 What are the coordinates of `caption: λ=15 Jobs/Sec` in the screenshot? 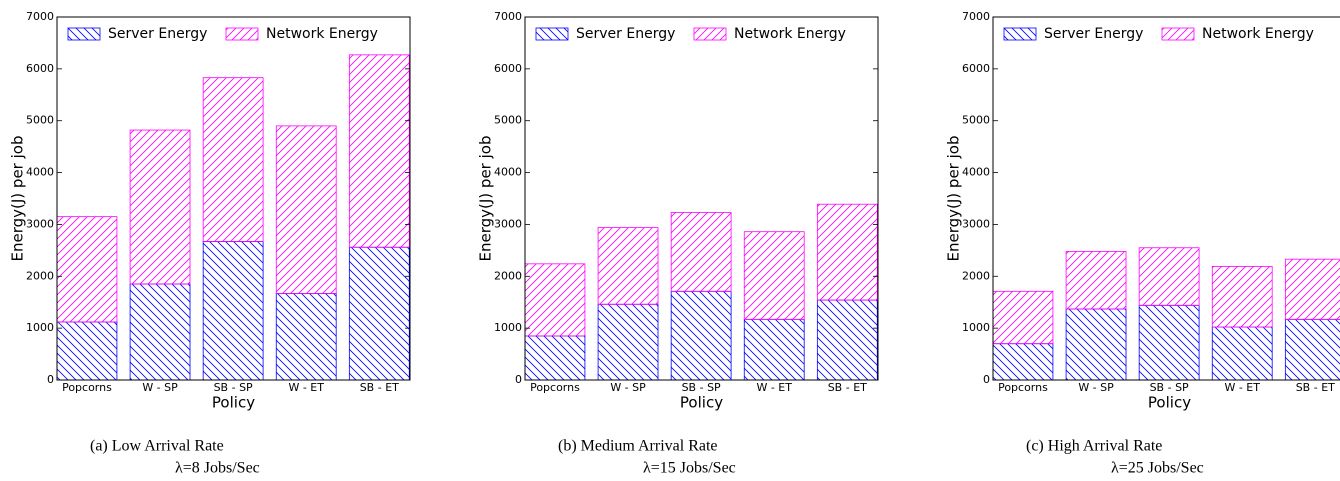 It's located at (689, 468).